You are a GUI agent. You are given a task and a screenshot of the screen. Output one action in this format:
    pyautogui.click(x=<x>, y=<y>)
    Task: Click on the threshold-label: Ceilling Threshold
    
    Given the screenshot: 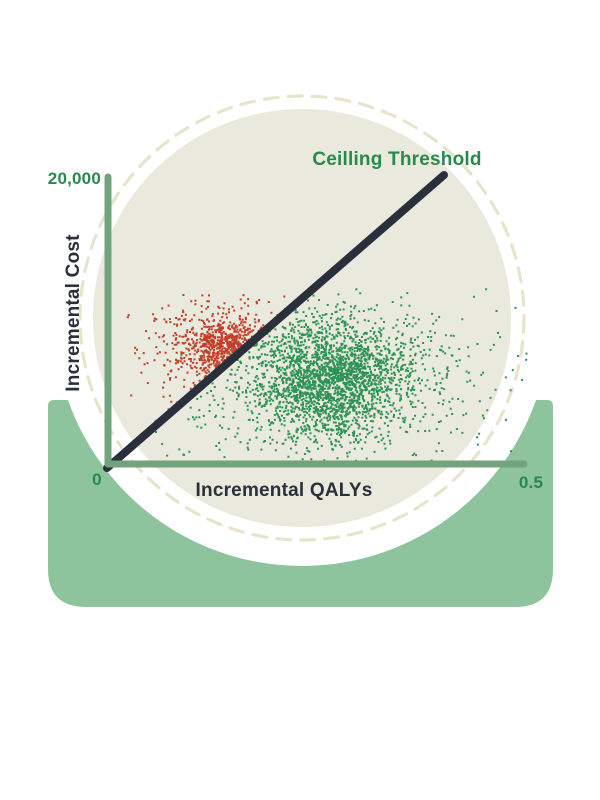 What is the action you would take?
    pyautogui.click(x=396, y=159)
    